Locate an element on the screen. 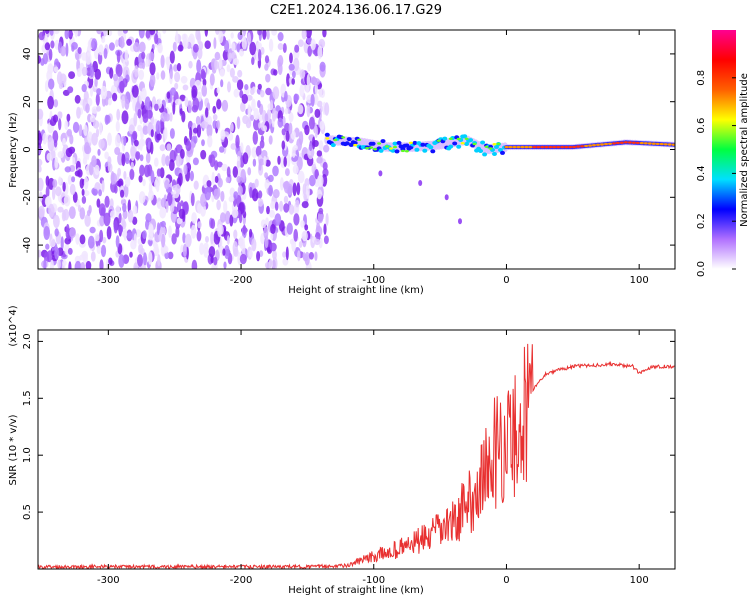 This screenshot has width=750, height=600. colorbar-tick-label: 0.8 is located at coordinates (701, 78).